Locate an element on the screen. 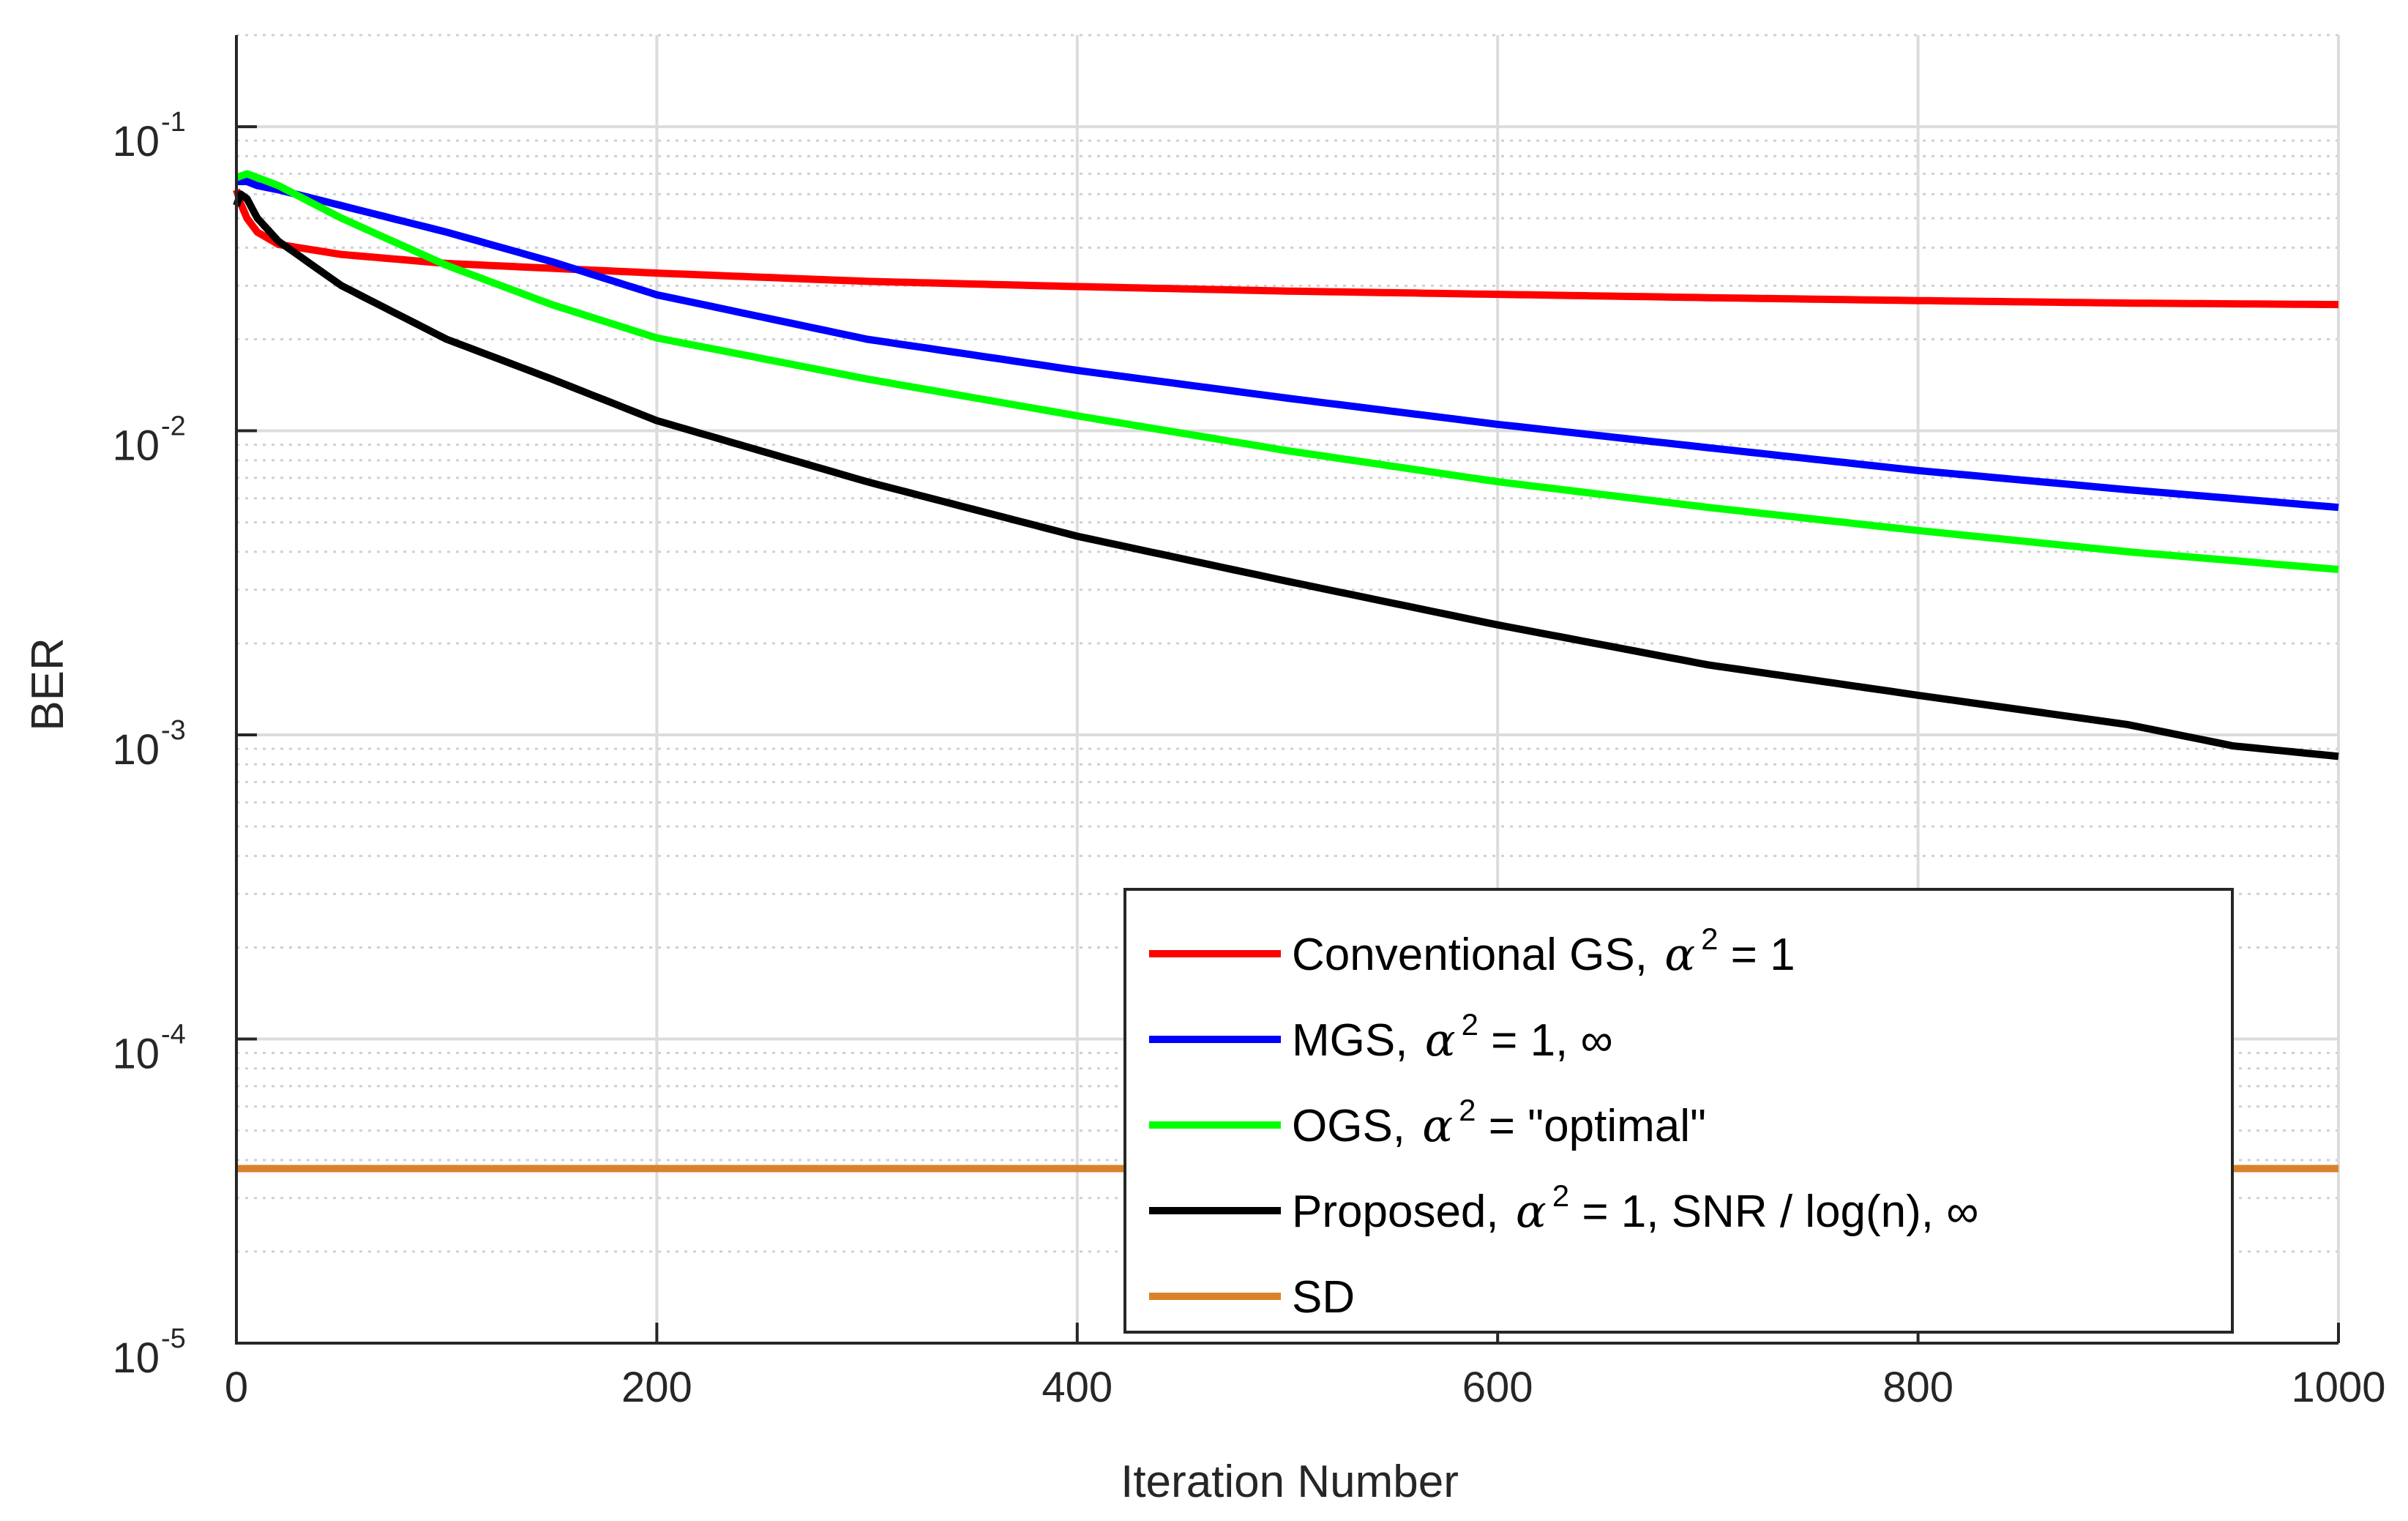 This screenshot has width=2408, height=1521. x-tick-label: 800 is located at coordinates (1917, 1387).